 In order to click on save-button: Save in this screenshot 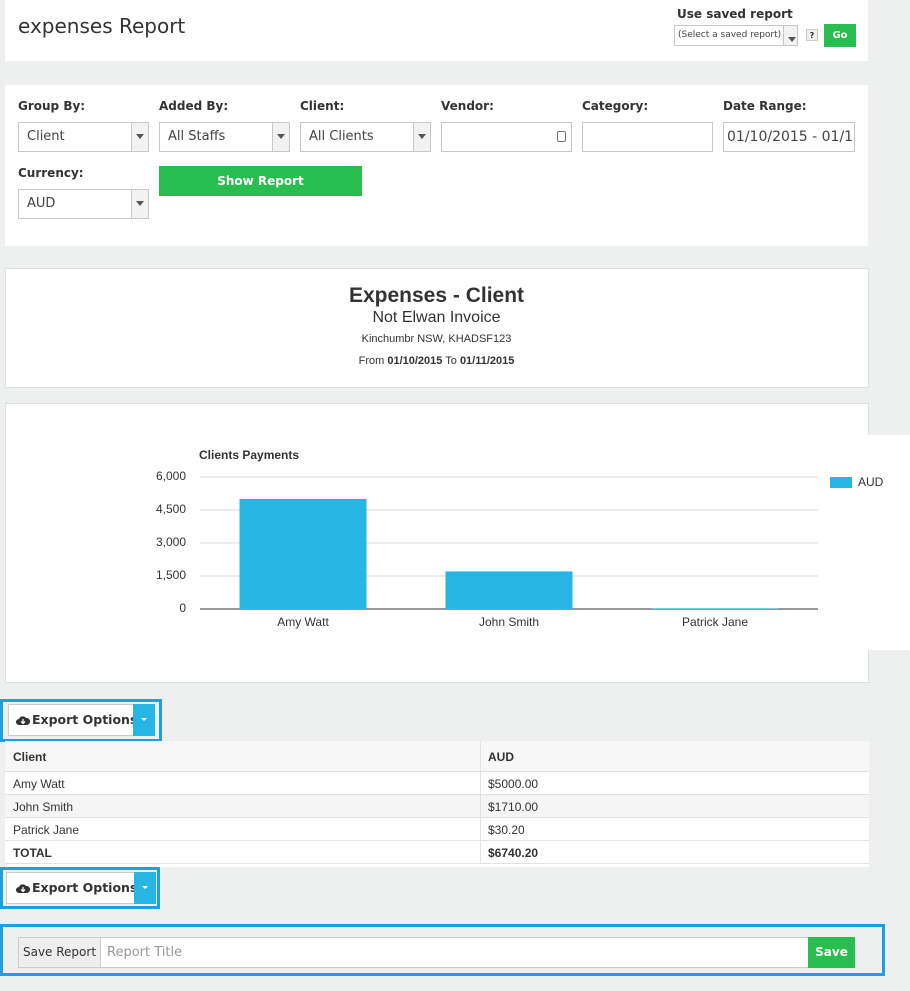, I will do `click(831, 952)`.